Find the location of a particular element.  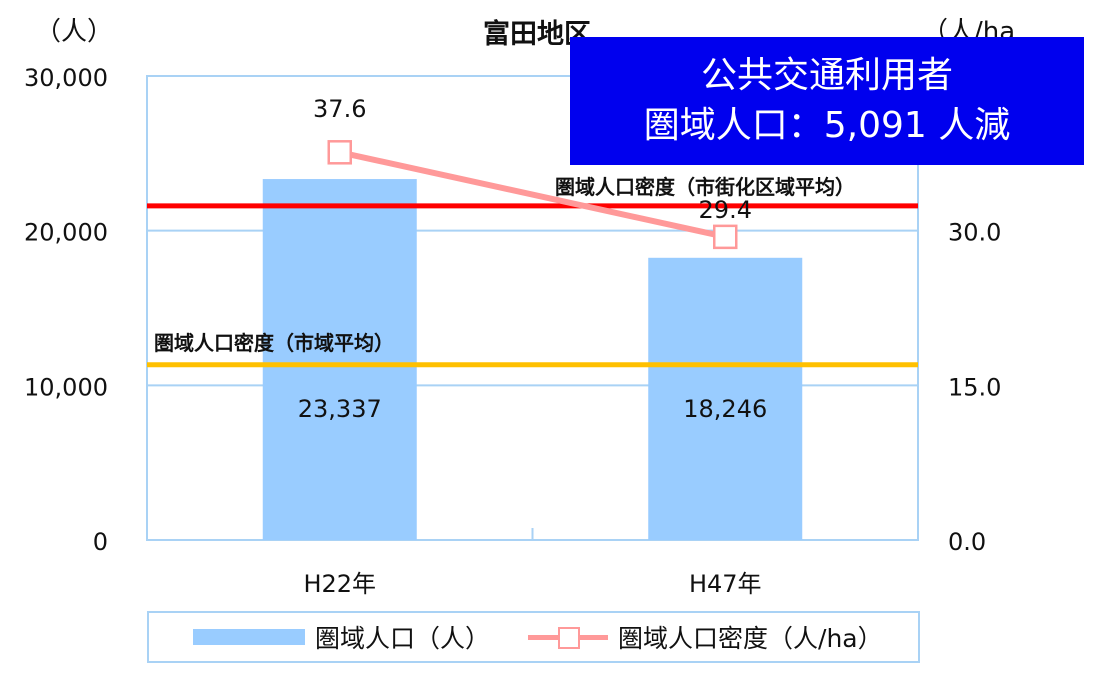

legend-line-swatch is located at coordinates (568, 637).